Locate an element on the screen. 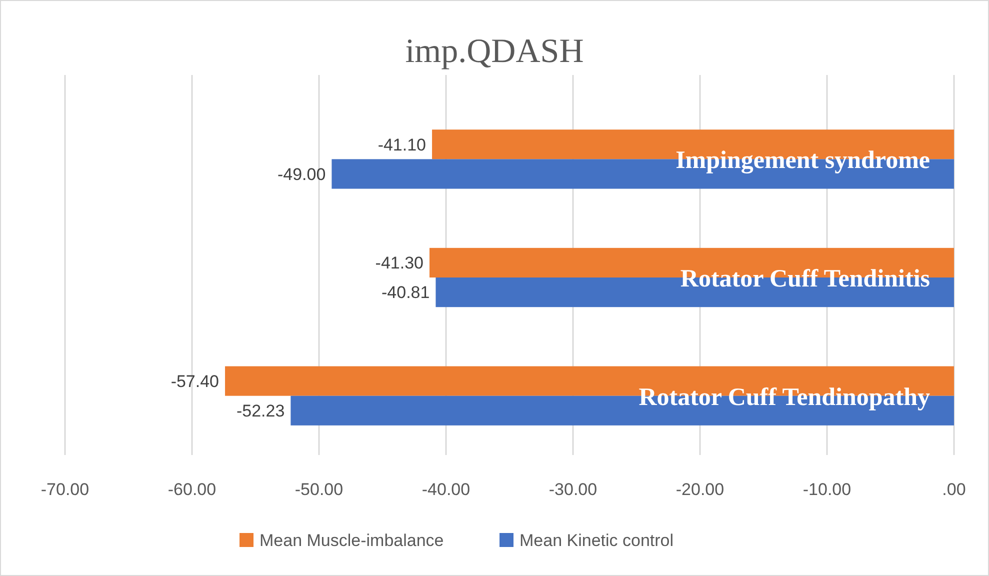  x-tick-label: -30.00 is located at coordinates (573, 489).